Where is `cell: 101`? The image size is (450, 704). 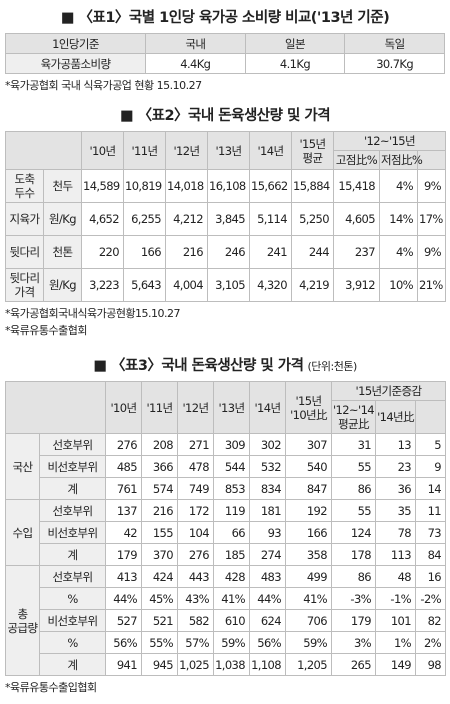
cell: 101 is located at coordinates (395, 620).